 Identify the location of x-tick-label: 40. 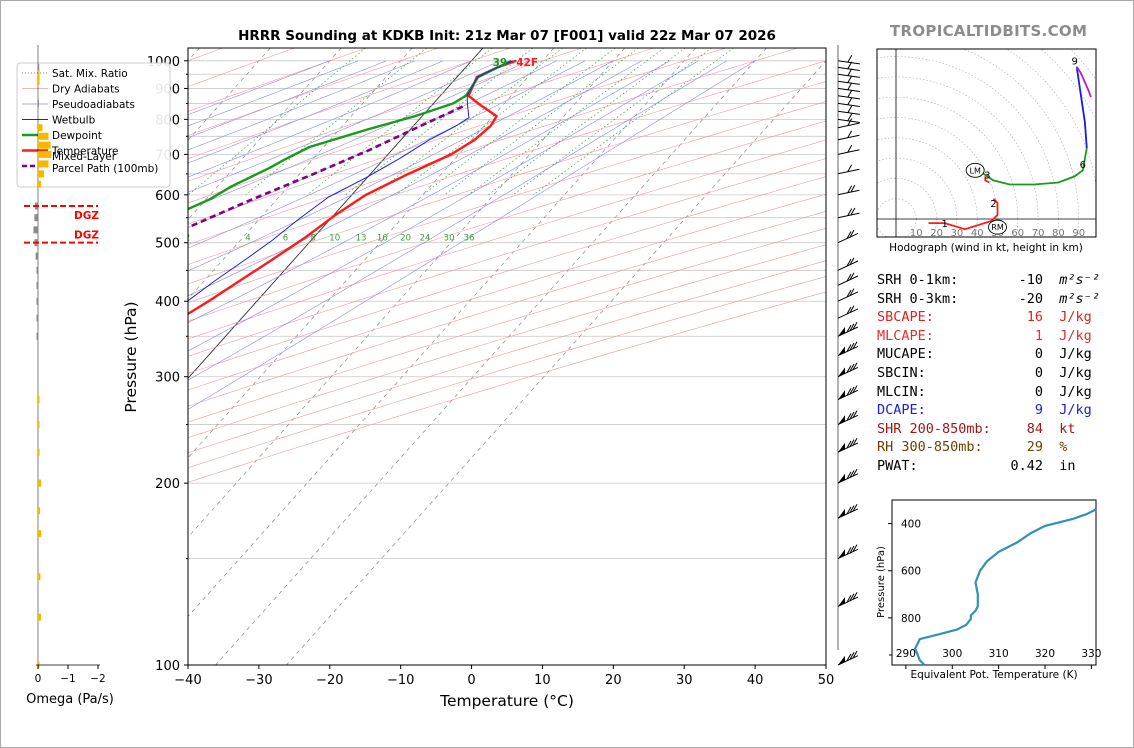
(755, 680).